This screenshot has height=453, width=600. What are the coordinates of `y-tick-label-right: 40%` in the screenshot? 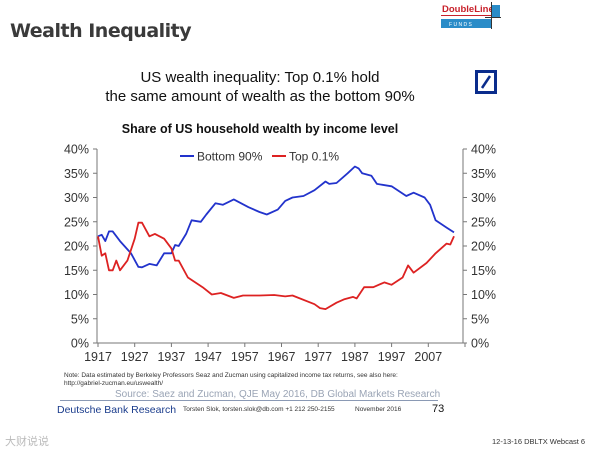 It's located at (483, 150).